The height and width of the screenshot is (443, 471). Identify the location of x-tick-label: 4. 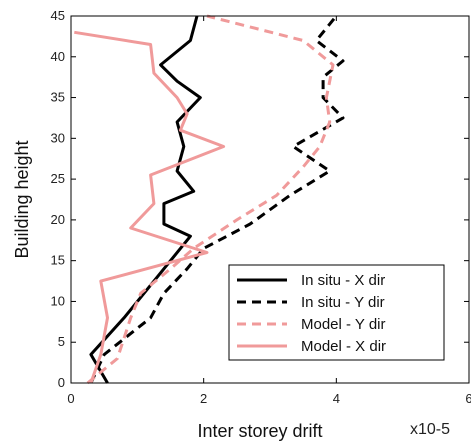
(336, 398).